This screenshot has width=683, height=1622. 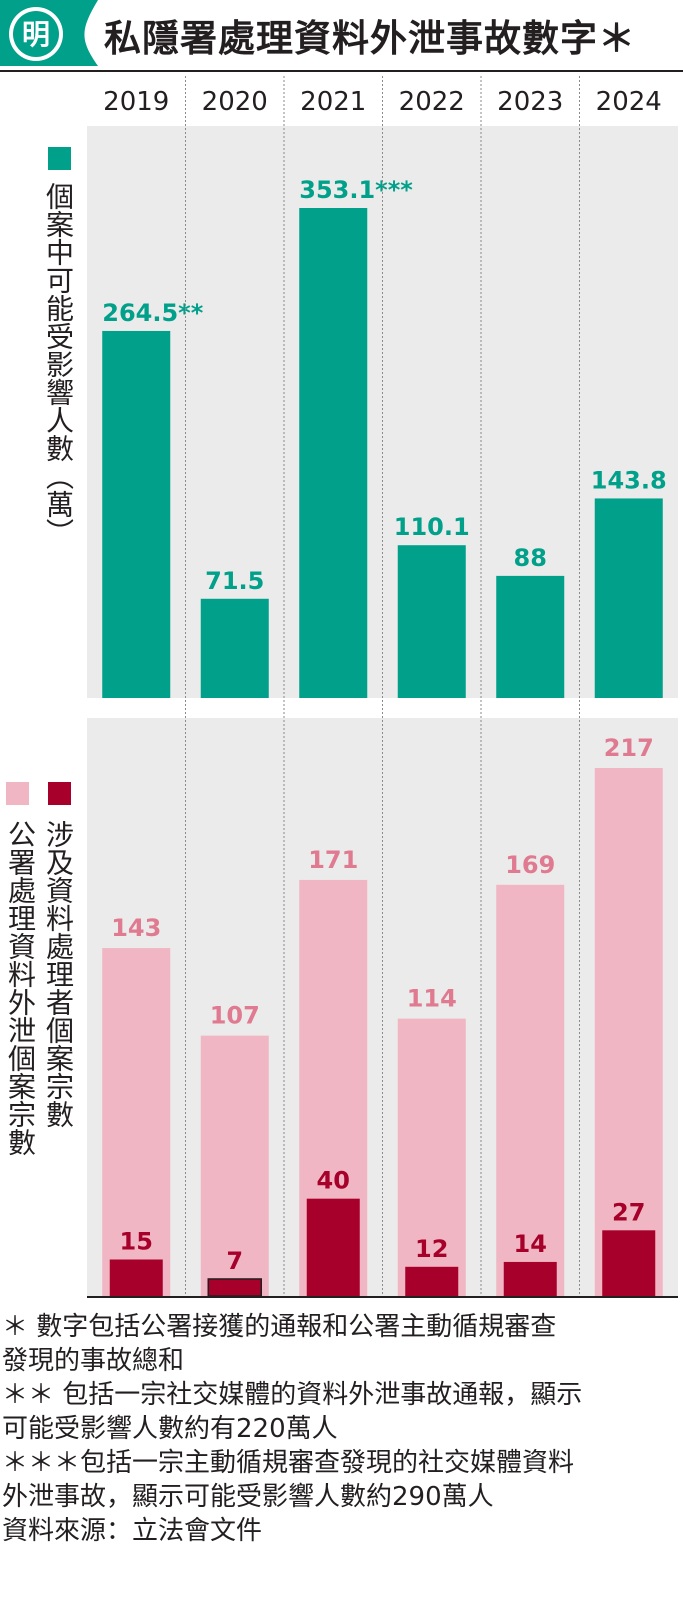 I want to click on footnote-line: ＊＊ 包括一宗社交媒體的資料外泄事故通報，顯示, so click(x=292, y=1395).